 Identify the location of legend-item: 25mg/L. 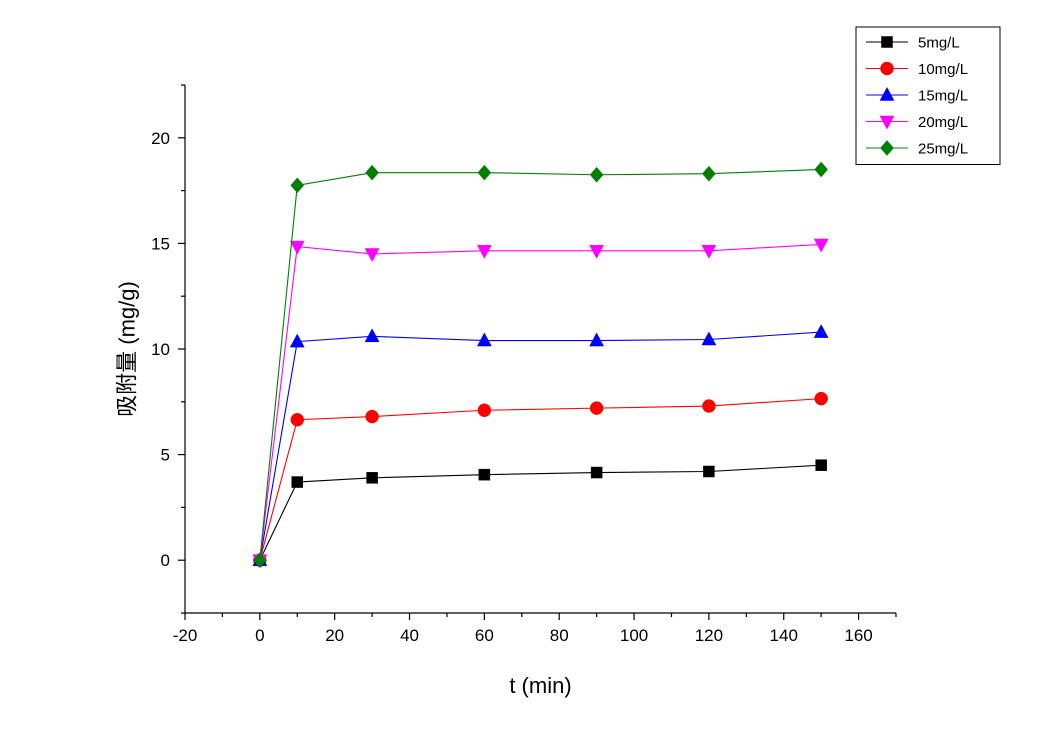
(917, 149).